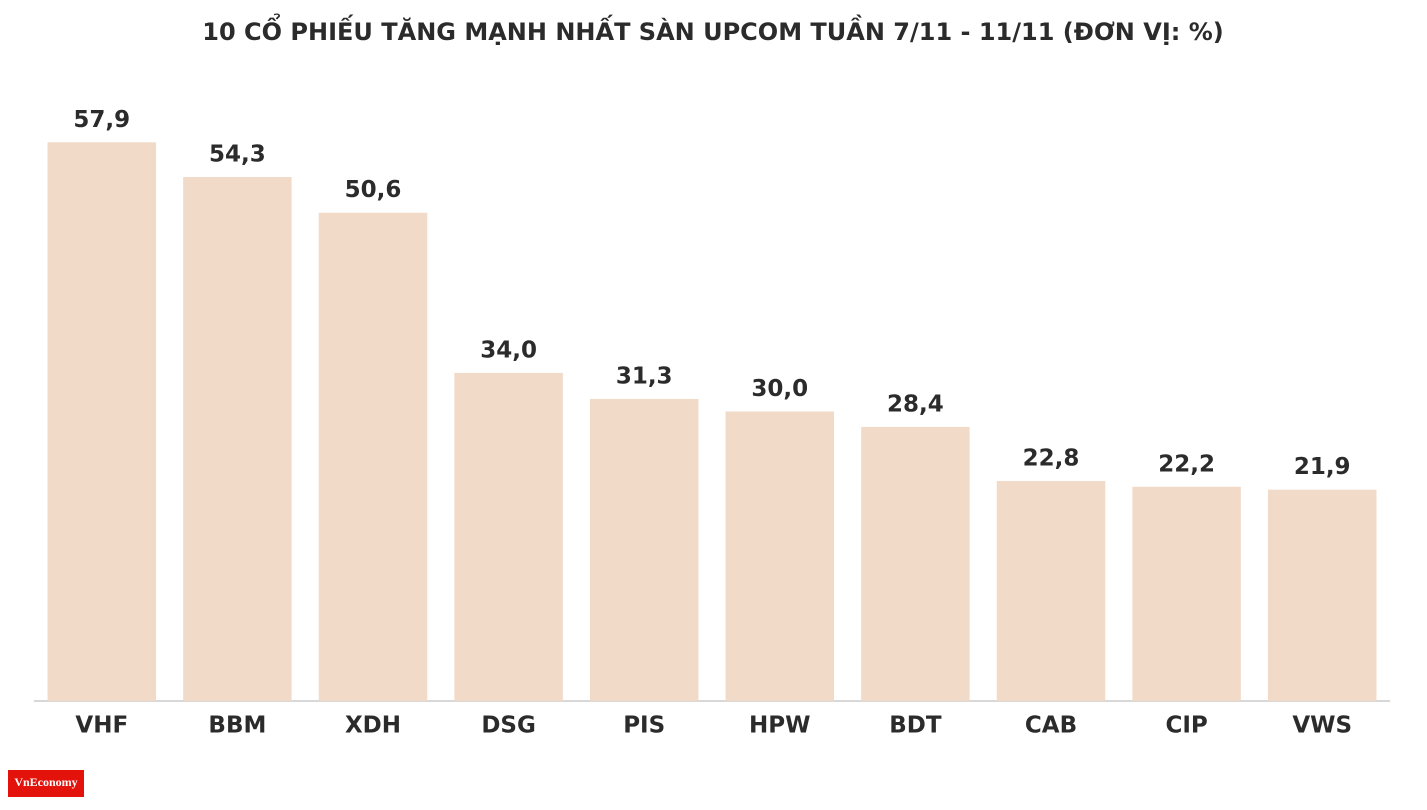 This screenshot has width=1427, height=810. Describe the element at coordinates (1186, 464) in the screenshot. I see `value-label: 22,2` at that location.